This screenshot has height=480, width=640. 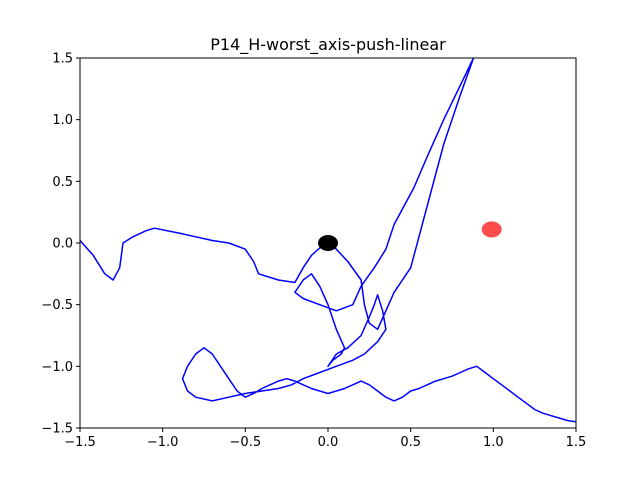 What do you see at coordinates (57, 367) in the screenshot?
I see `y-tick-label: −1.0` at bounding box center [57, 367].